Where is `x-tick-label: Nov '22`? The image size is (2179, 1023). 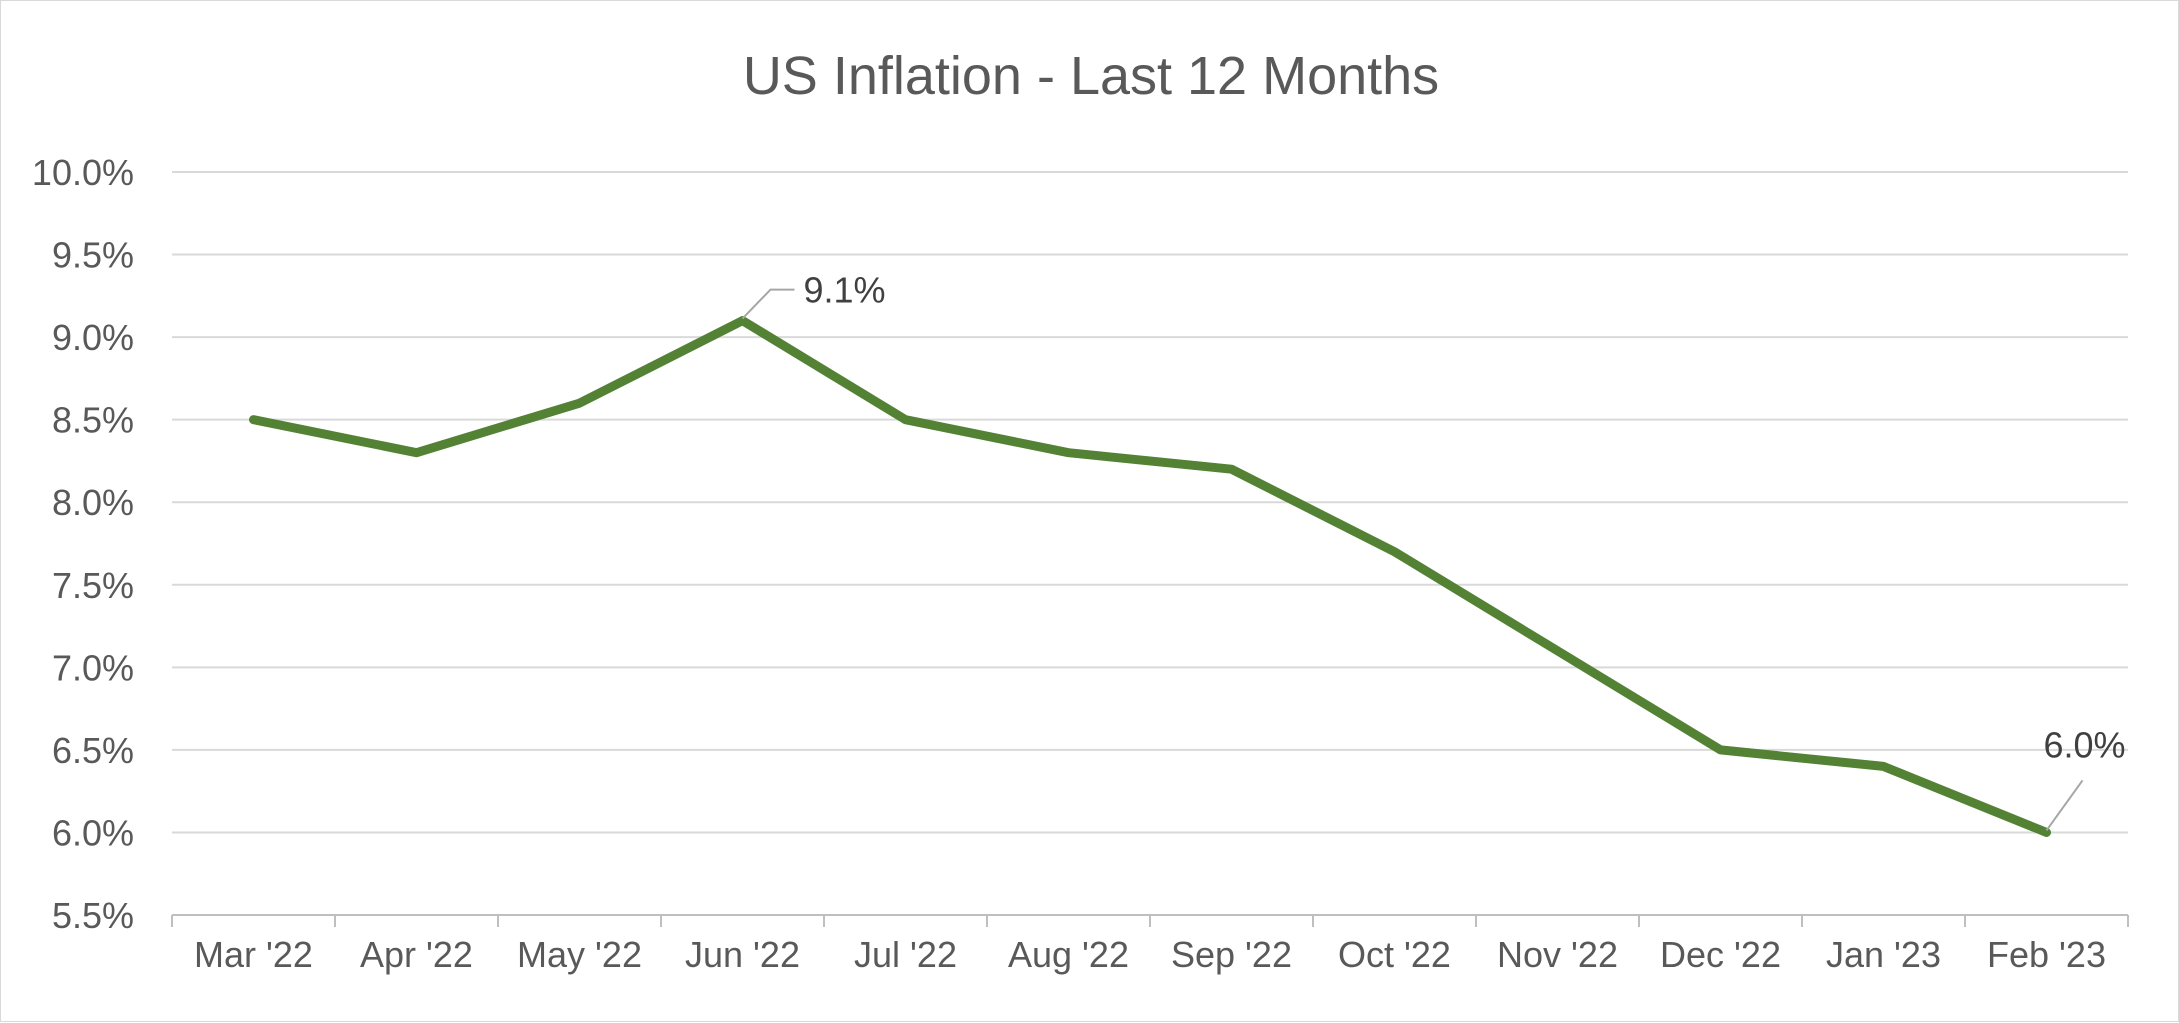 x-tick-label: Nov '22 is located at coordinates (1557, 954).